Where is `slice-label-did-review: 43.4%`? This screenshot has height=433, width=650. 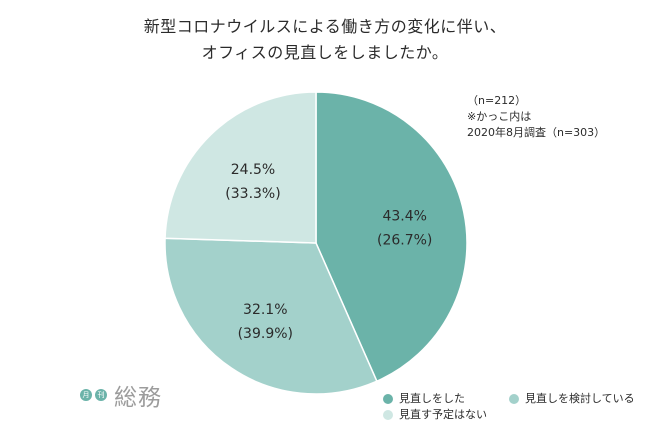 slice-label-did-review: 43.4% is located at coordinates (404, 216).